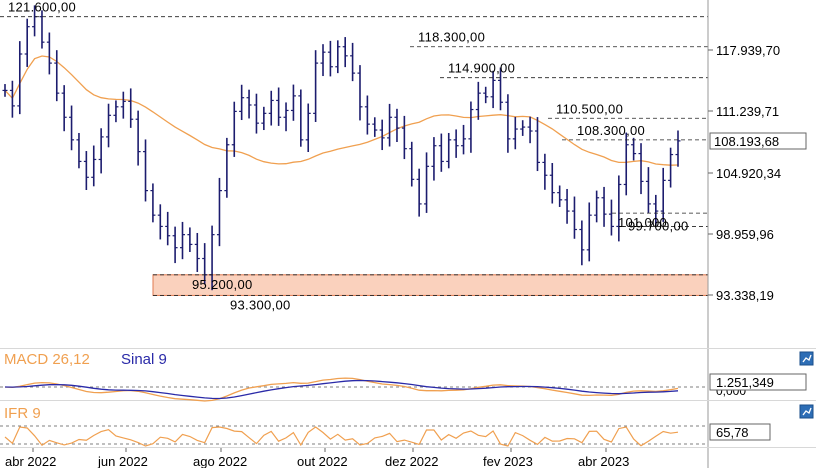 The height and width of the screenshot is (468, 816). Describe the element at coordinates (745, 295) in the screenshot. I see `price-tick-label: 93.338,19` at that location.